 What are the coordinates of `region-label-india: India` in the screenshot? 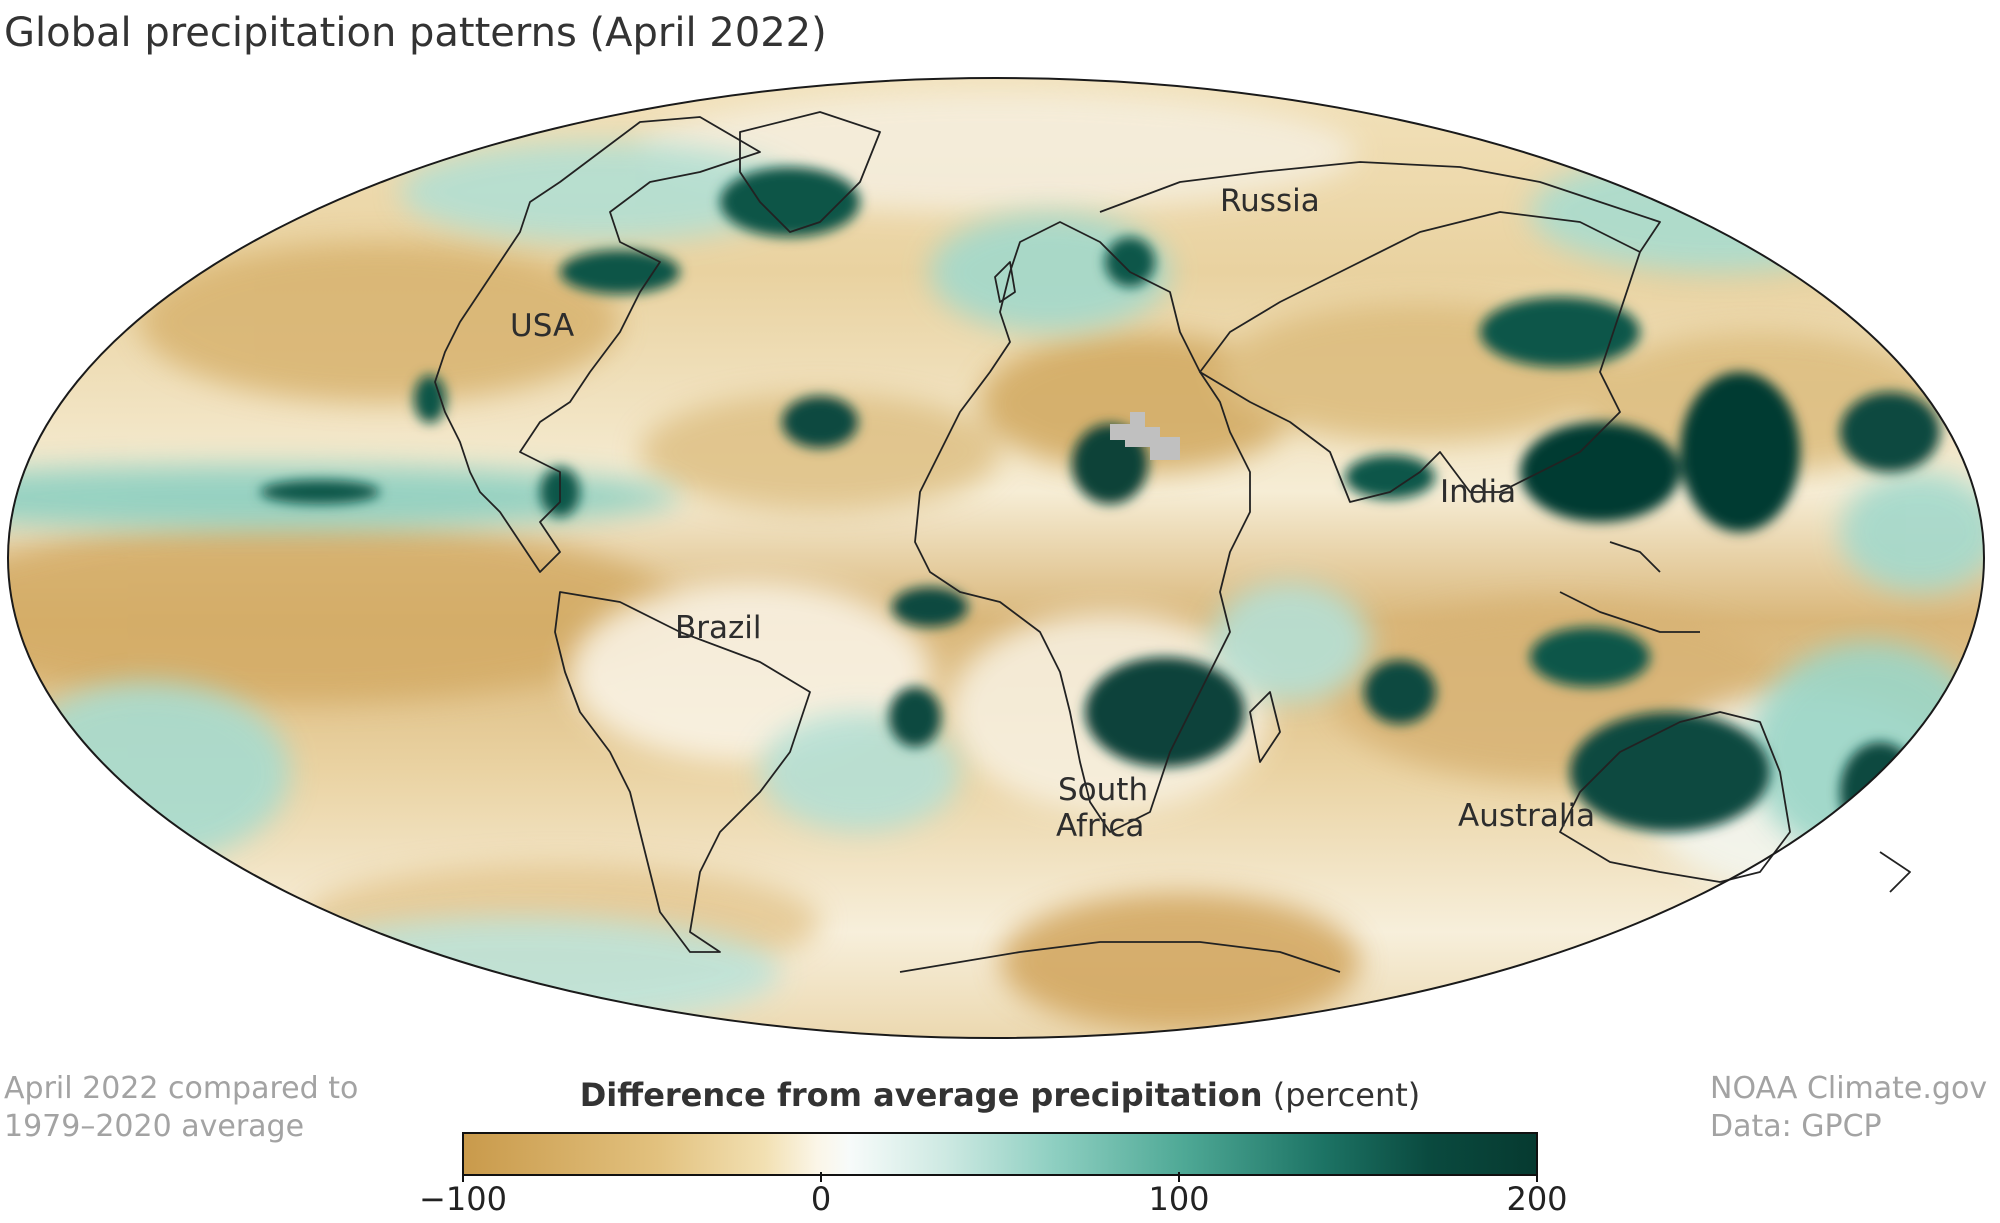 It's located at (1478, 492).